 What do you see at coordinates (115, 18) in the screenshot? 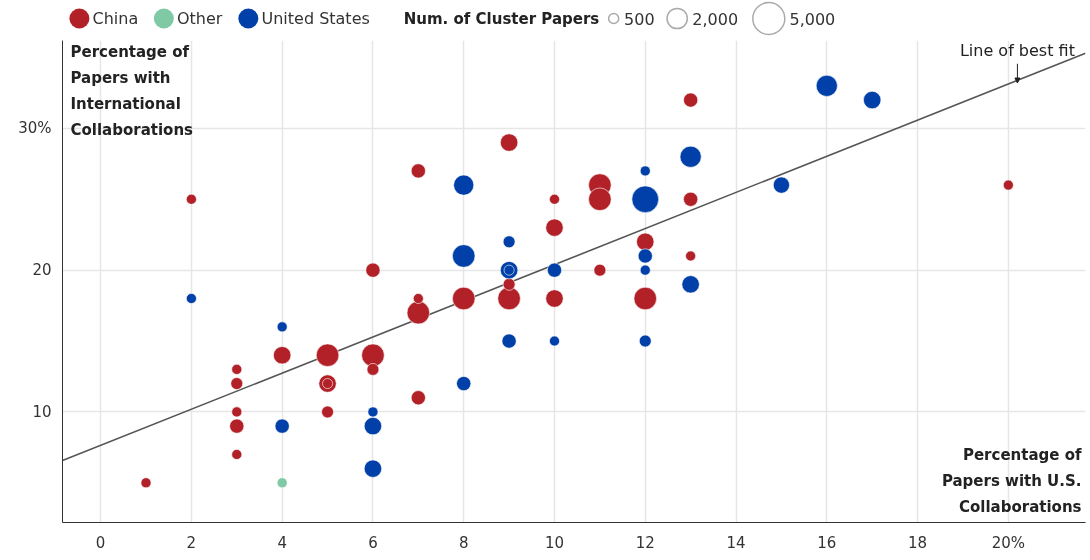
I see `legend-label: China` at bounding box center [115, 18].